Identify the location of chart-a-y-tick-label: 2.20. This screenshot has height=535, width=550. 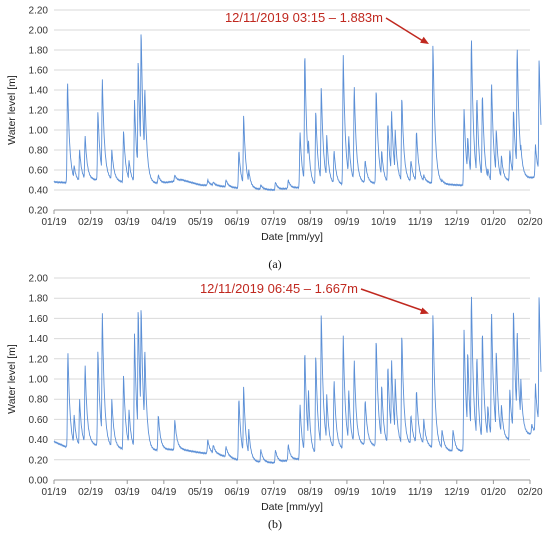
(39, 11).